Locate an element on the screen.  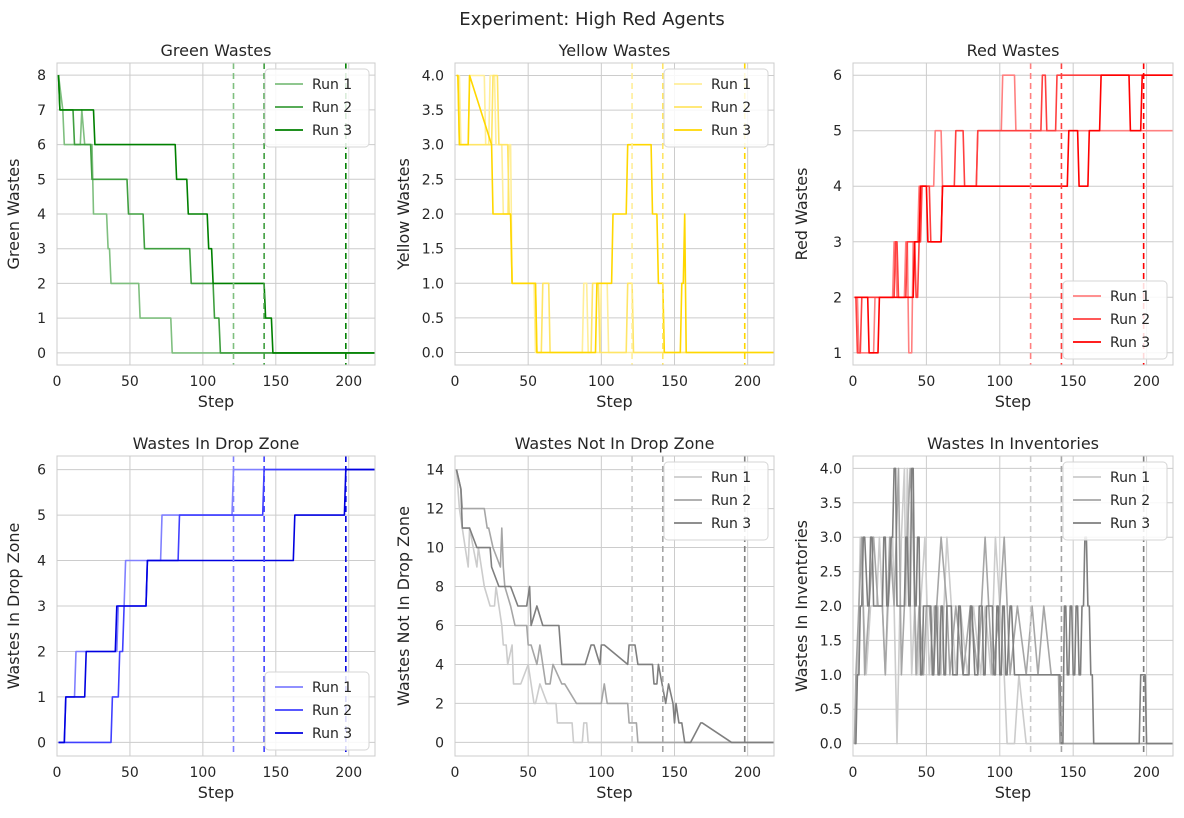
y-tick-label: 4.0 is located at coordinates (831, 469).